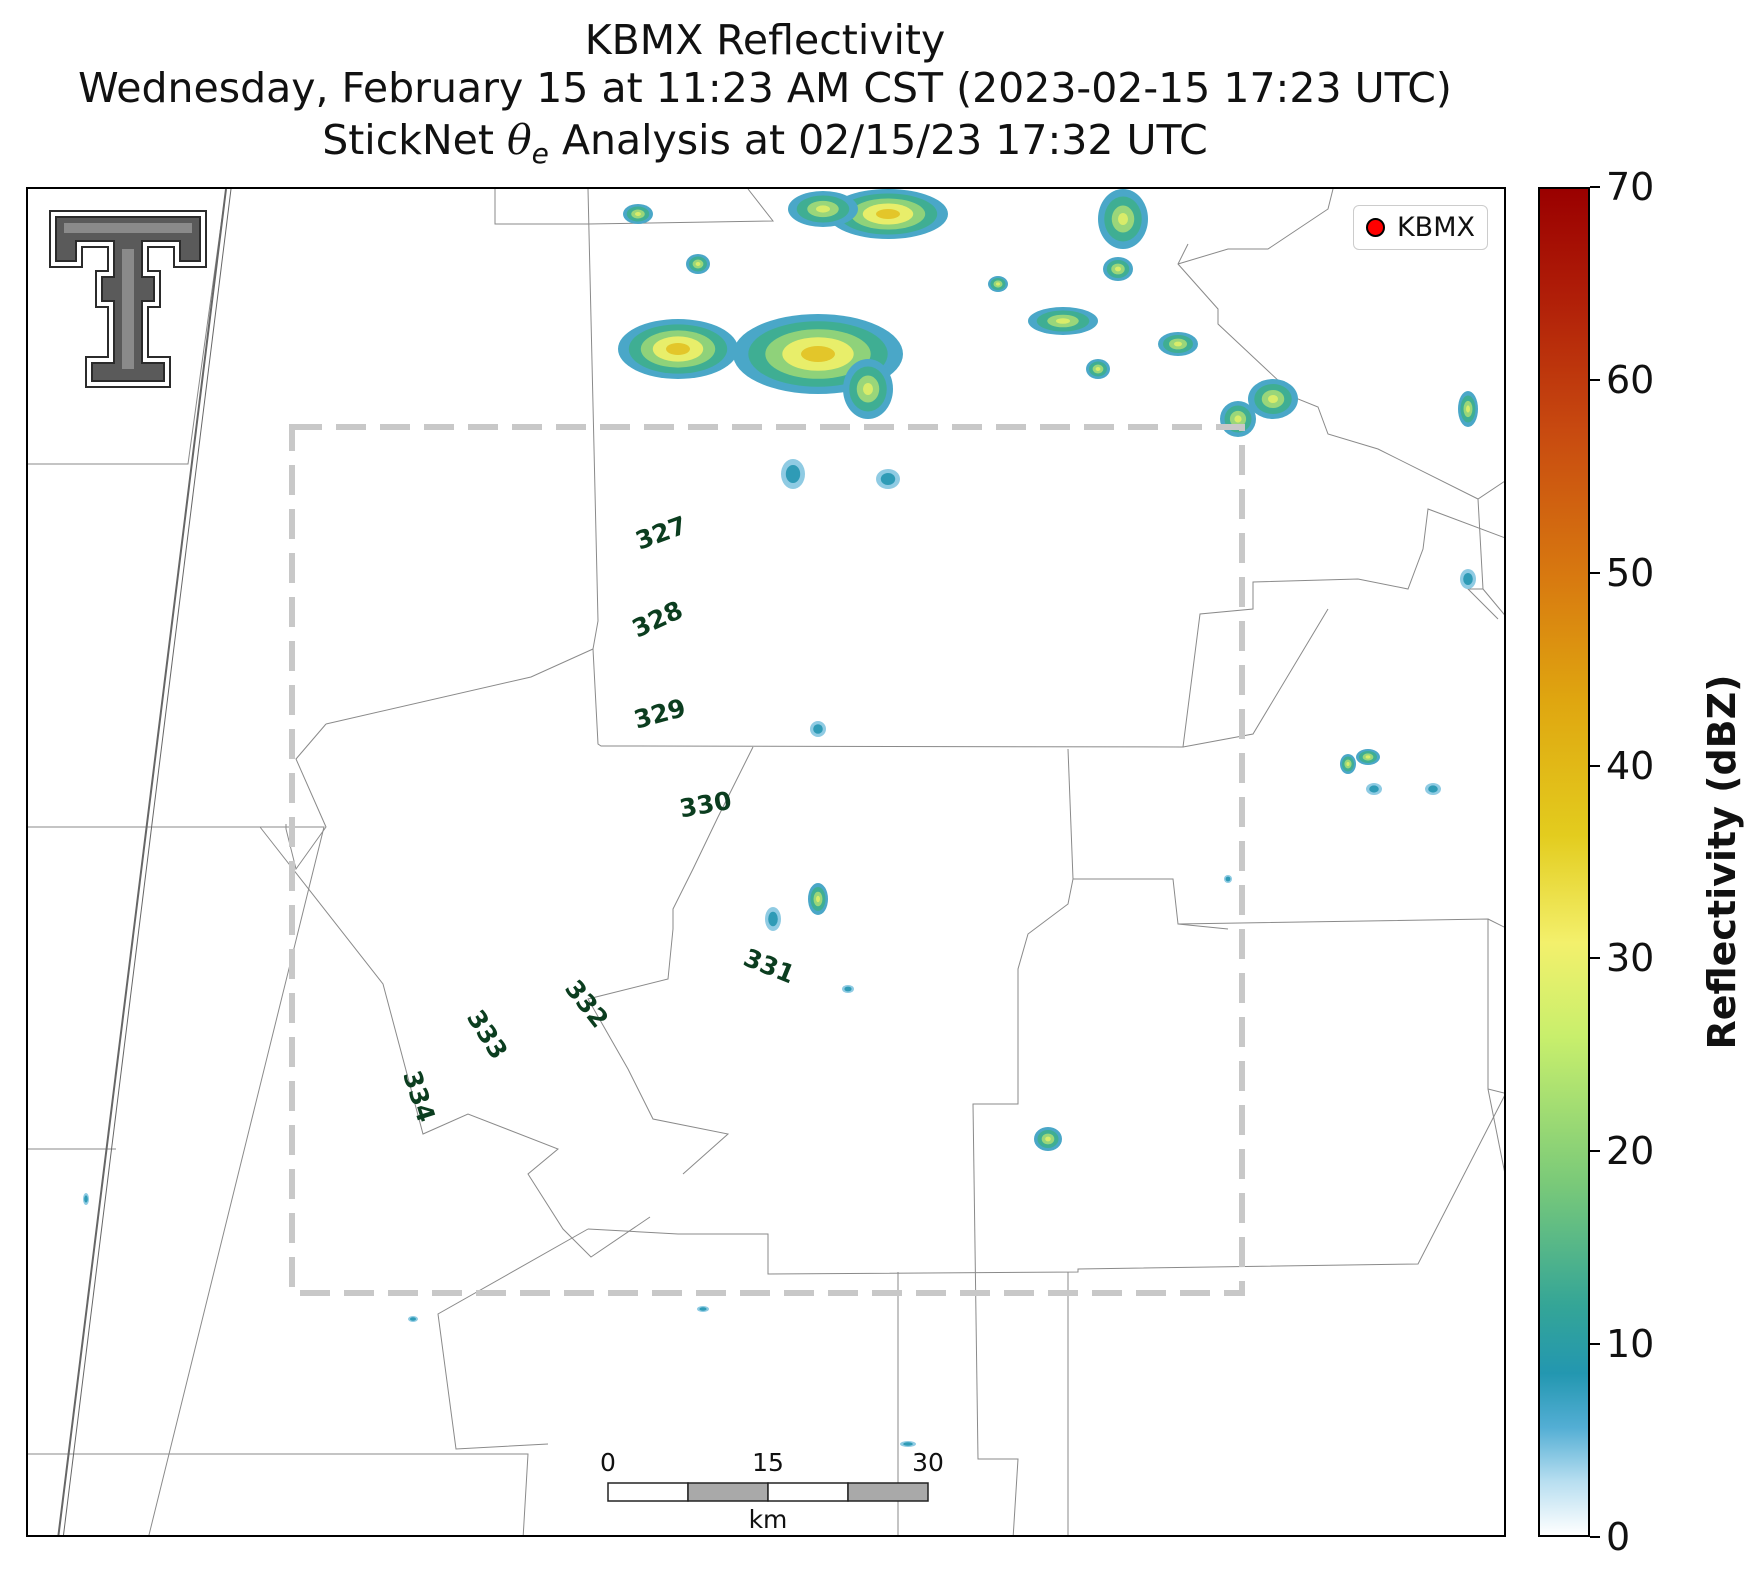 The image size is (1745, 1575). I want to click on map-legend: KBMX, so click(1420, 227).